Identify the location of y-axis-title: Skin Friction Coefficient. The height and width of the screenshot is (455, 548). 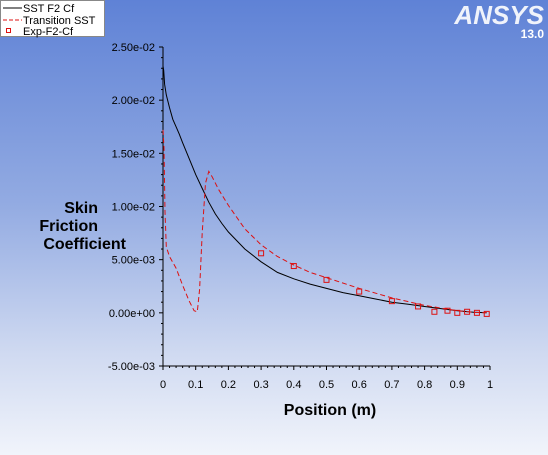
(82, 226).